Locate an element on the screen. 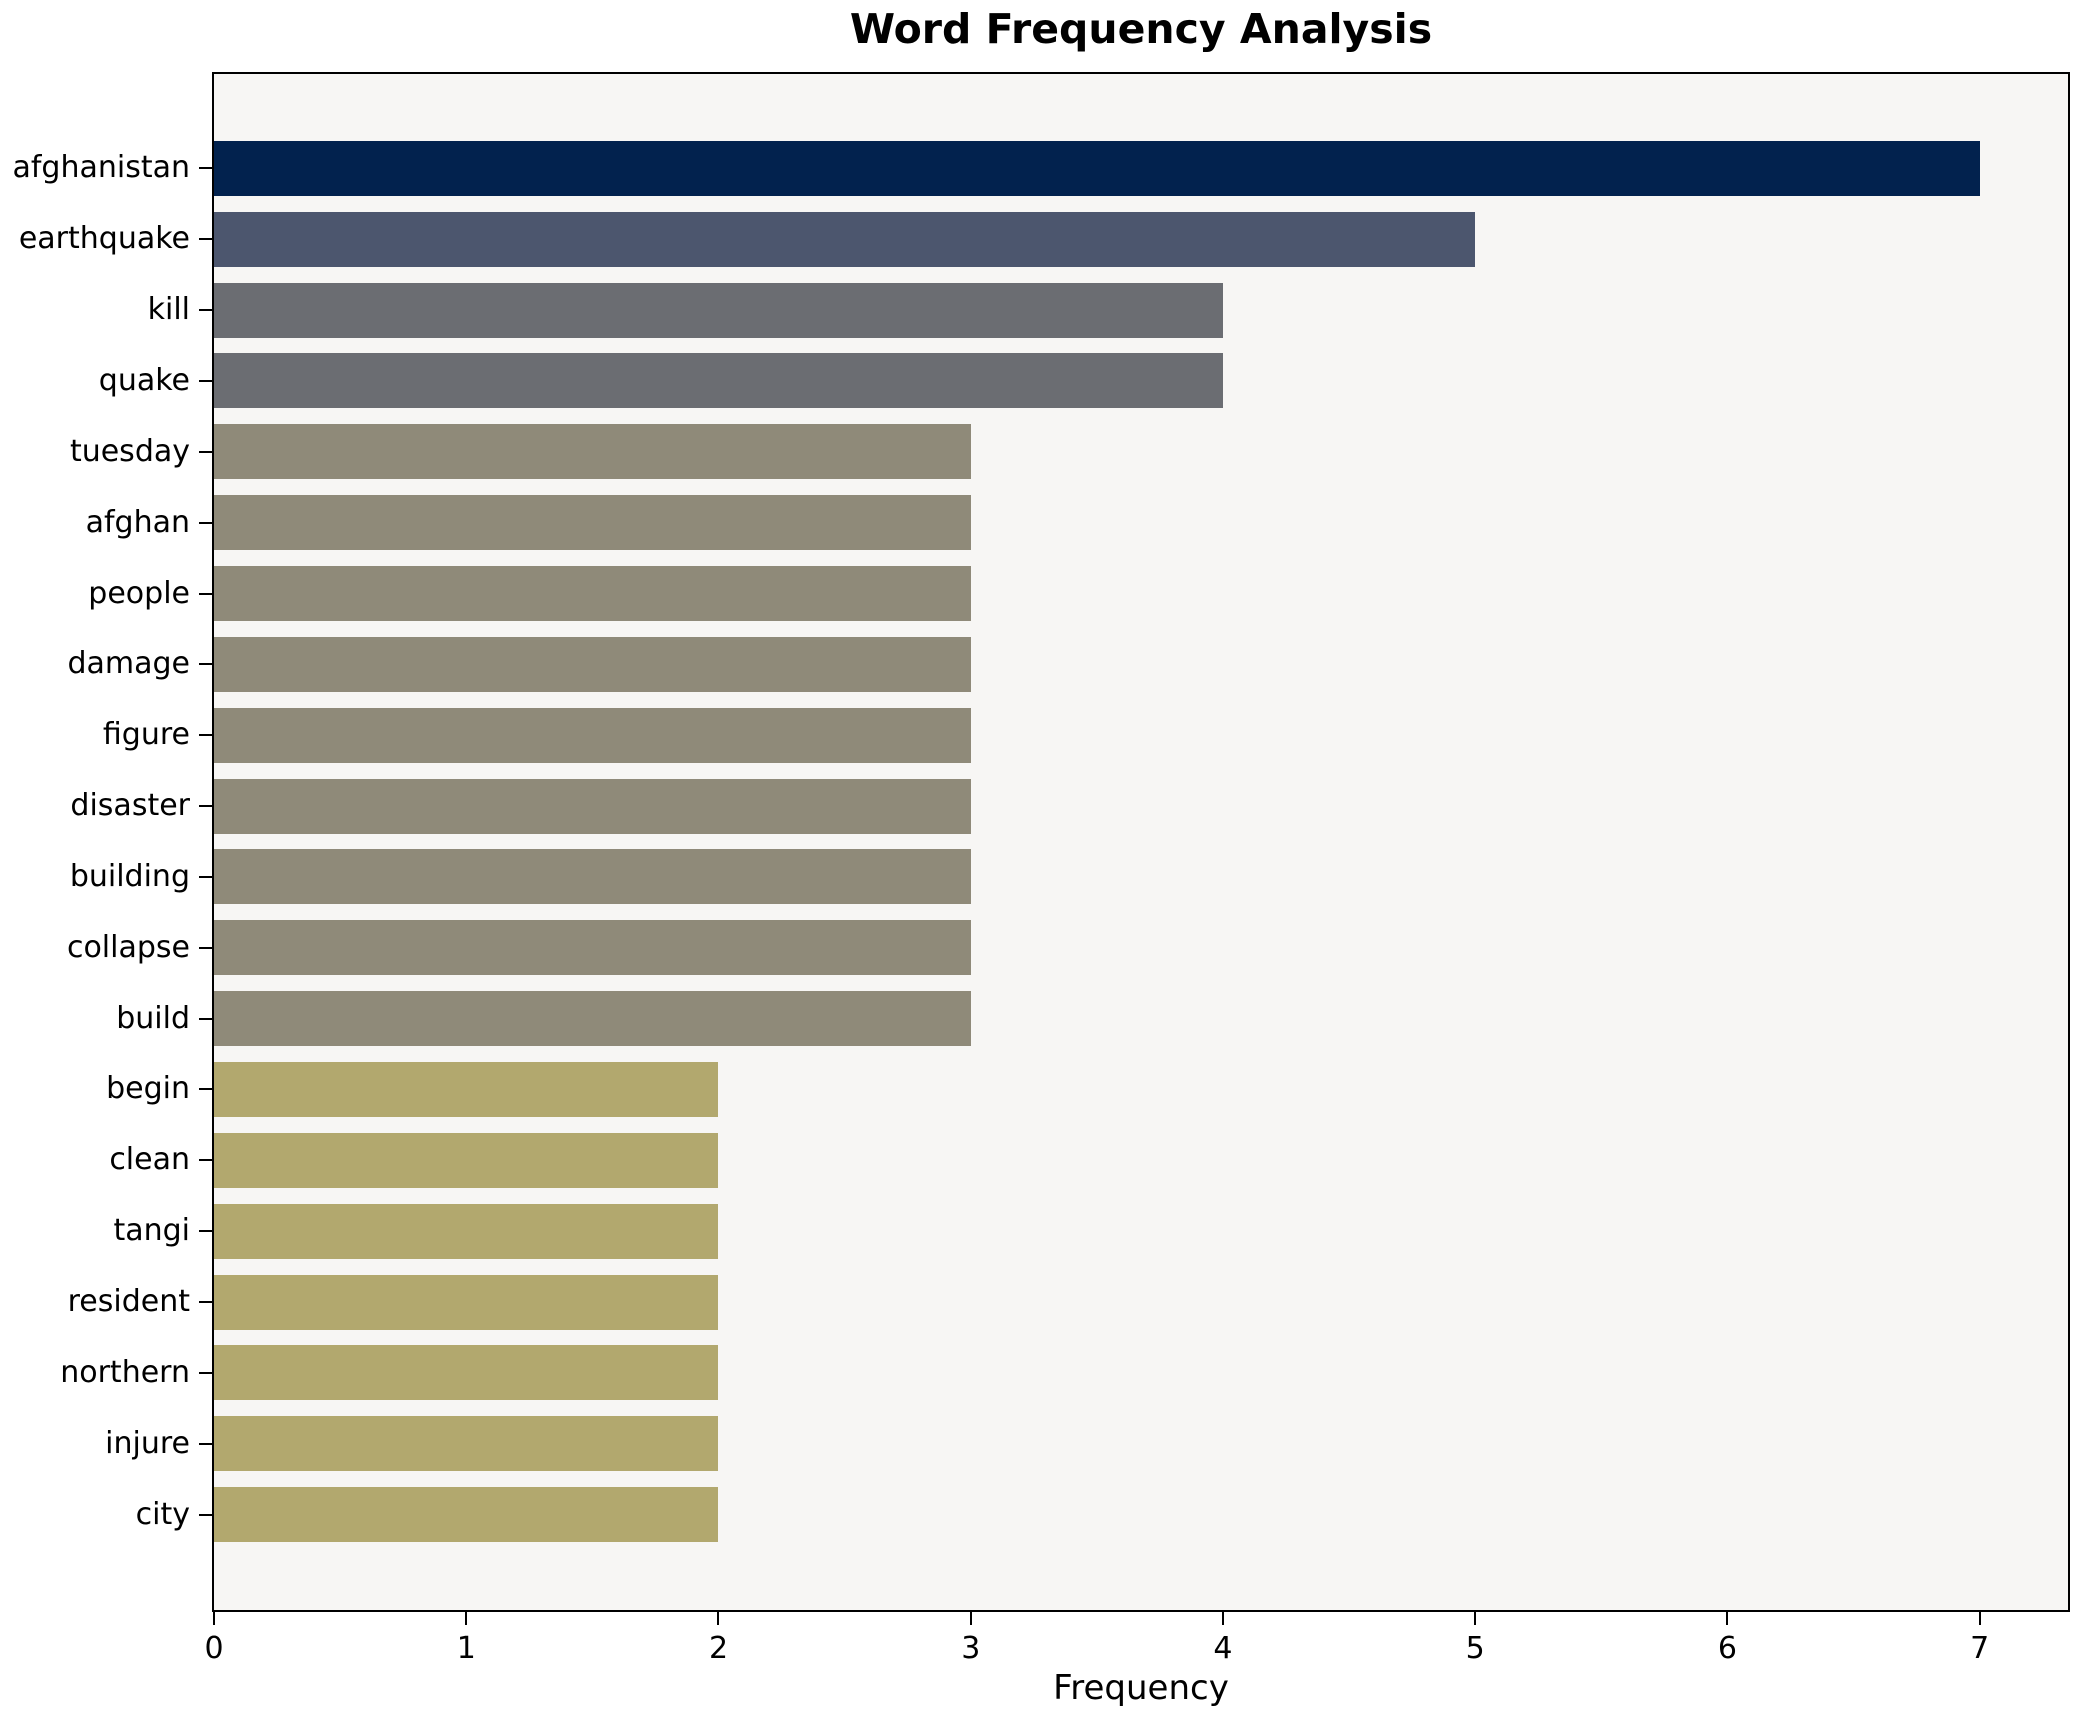  bar-people is located at coordinates (592, 594).